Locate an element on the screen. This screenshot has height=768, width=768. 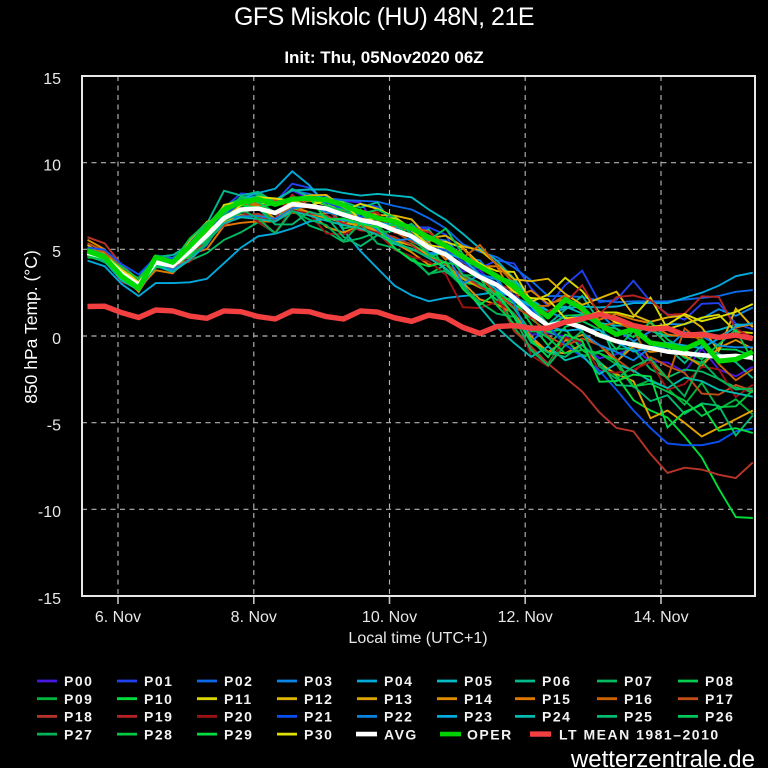
svg-text: P10 is located at coordinates (158, 699).